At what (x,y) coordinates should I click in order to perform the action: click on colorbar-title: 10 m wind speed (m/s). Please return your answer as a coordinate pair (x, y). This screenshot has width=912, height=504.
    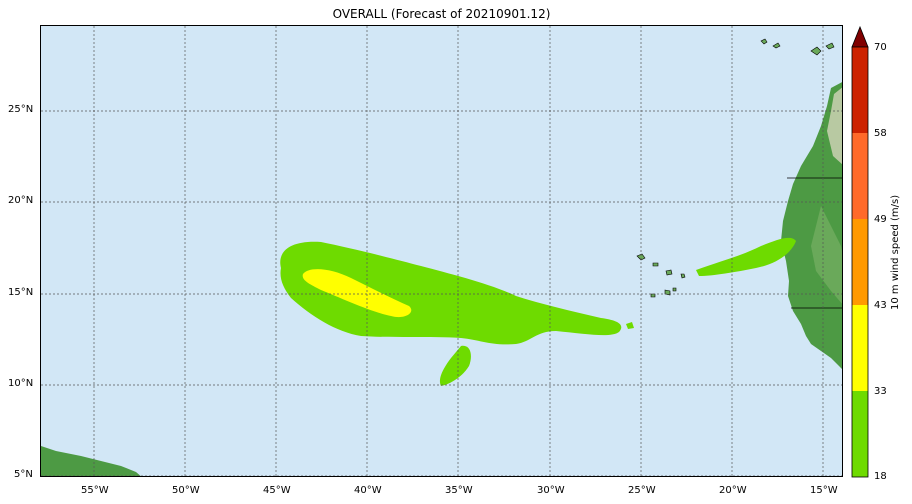
    Looking at the image, I should click on (895, 252).